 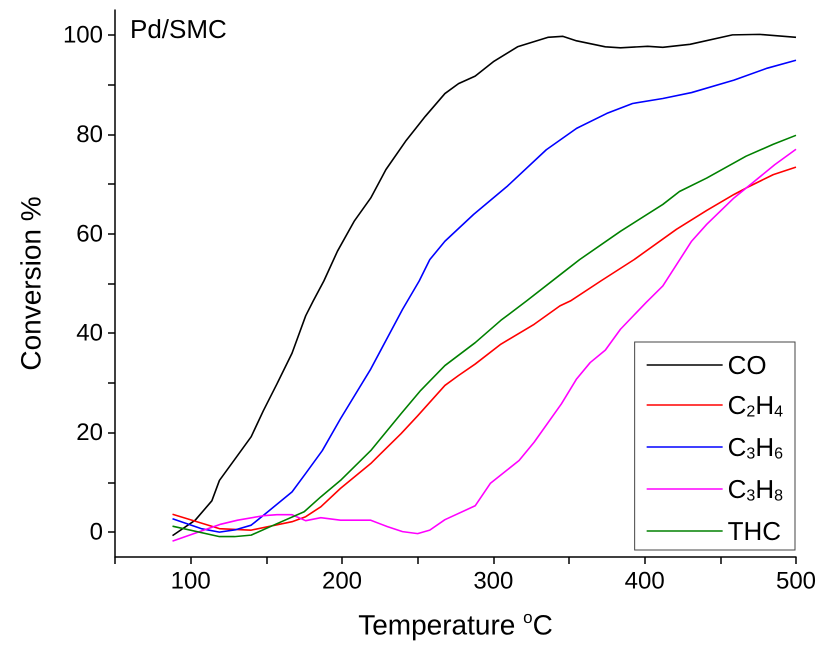 I want to click on x-tick-label: 500, so click(x=796, y=581).